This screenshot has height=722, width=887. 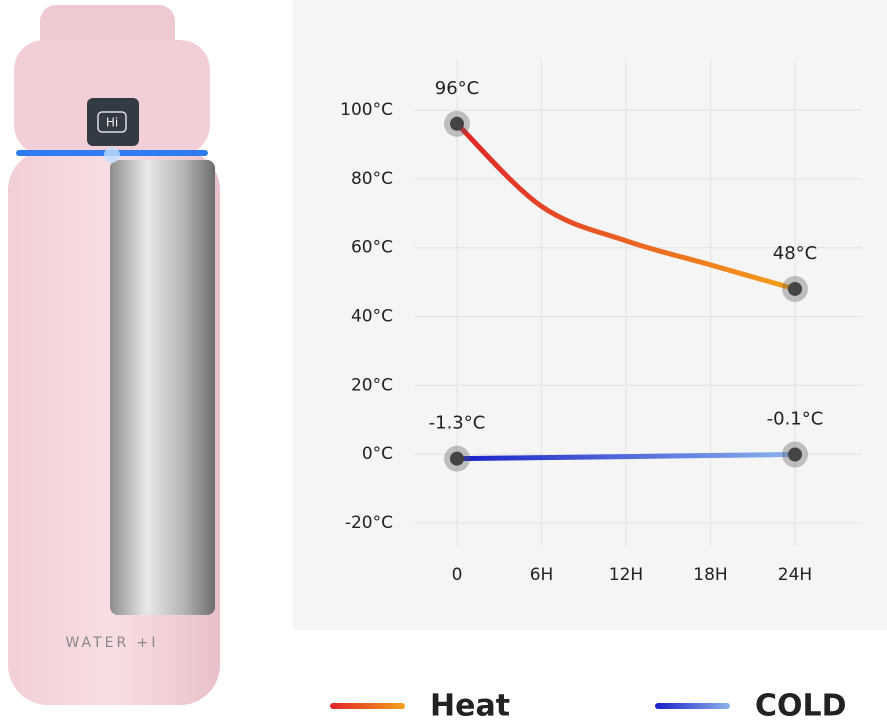 I want to click on legend-label: Heat, so click(x=470, y=705).